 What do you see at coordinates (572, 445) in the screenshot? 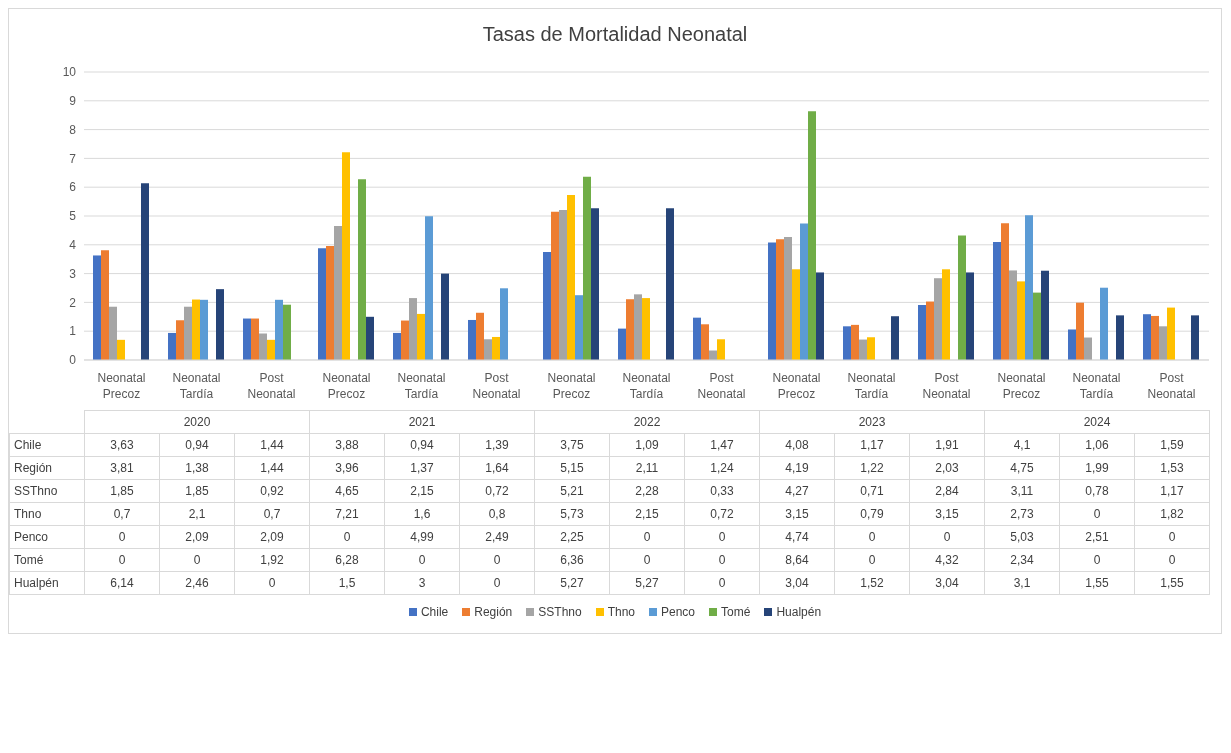
I see `data-label: 3,75` at bounding box center [572, 445].